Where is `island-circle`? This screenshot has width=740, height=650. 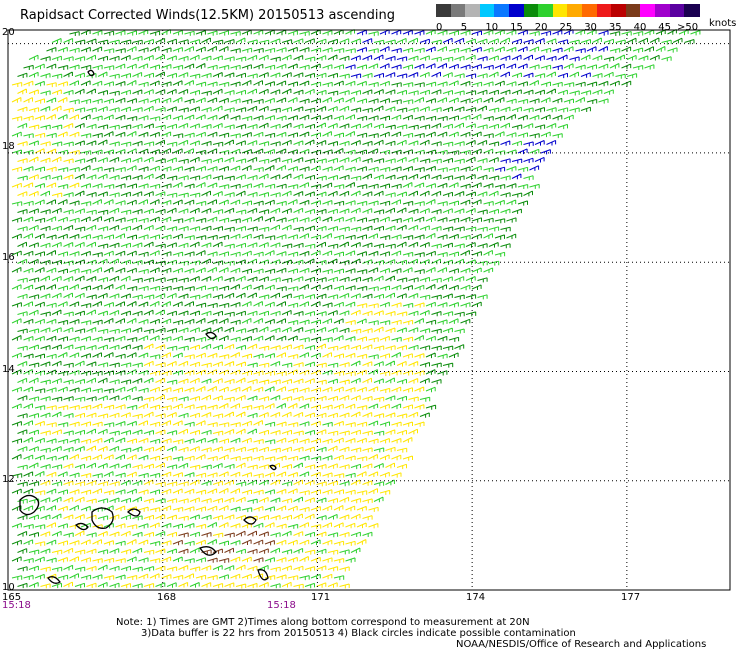 island-circle is located at coordinates (81, 526).